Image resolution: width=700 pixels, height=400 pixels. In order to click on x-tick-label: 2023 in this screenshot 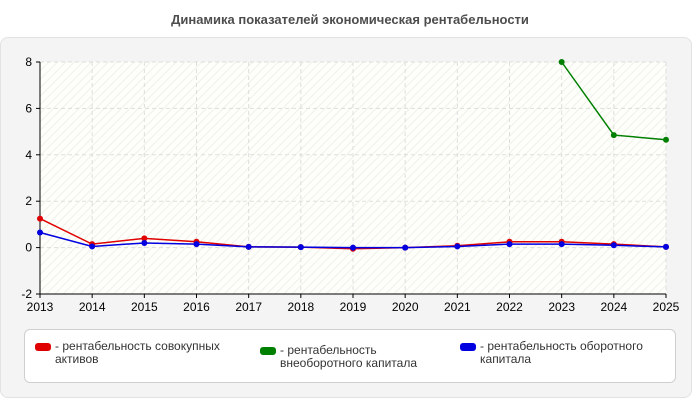, I will do `click(561, 307)`.